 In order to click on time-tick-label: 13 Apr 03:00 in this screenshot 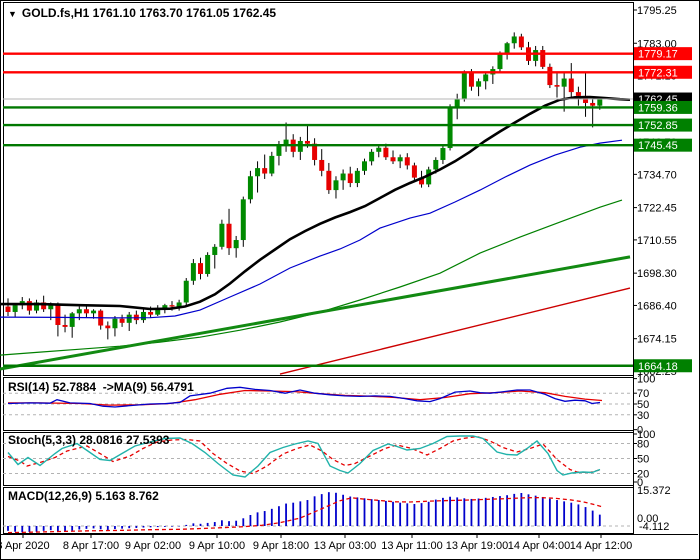, I will do `click(345, 546)`.